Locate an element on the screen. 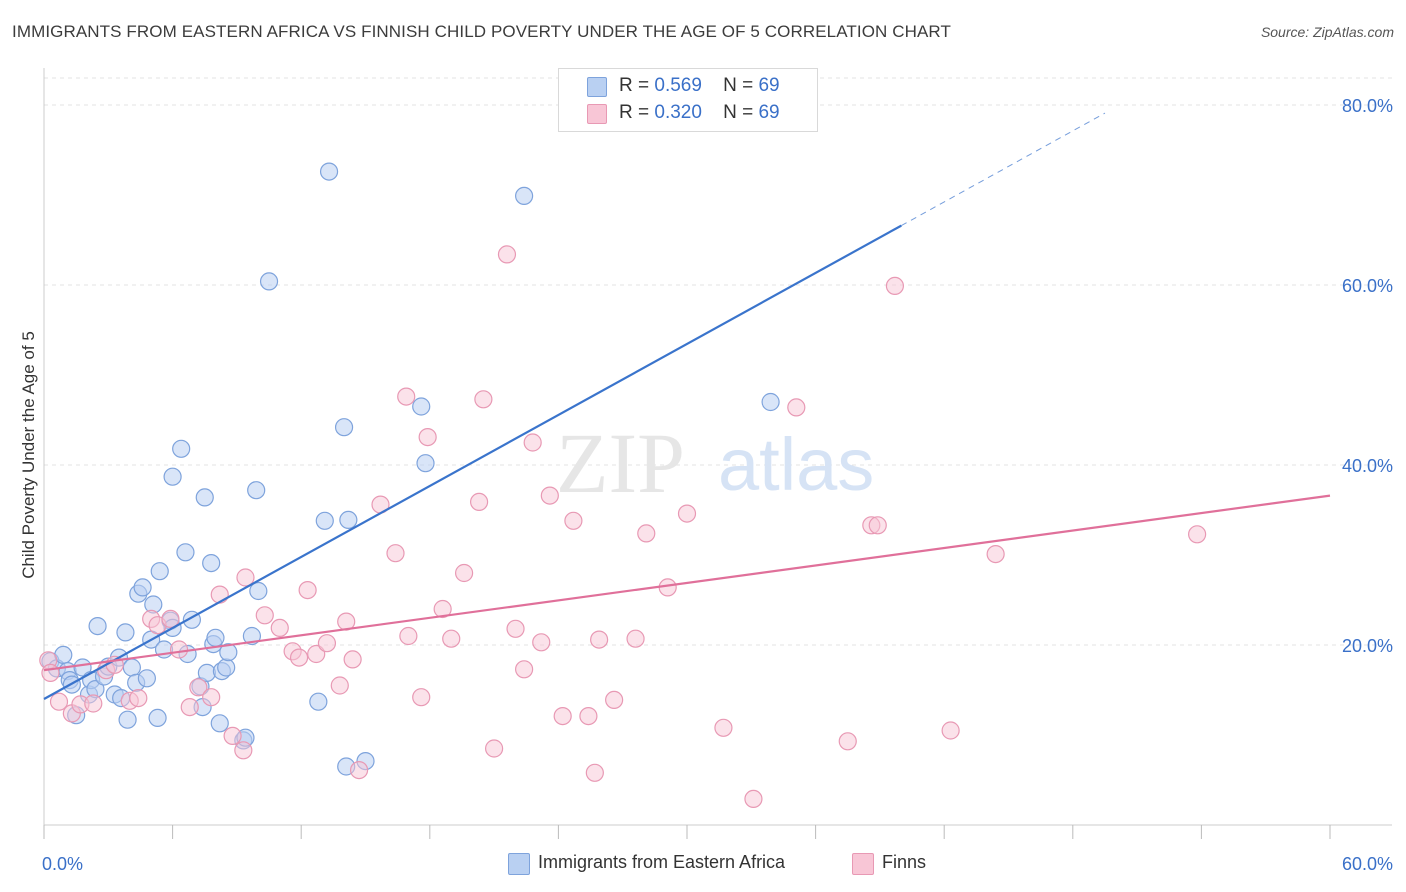 Image resolution: width=1406 pixels, height=892 pixels. trendline-eastern-africa-extension is located at coordinates (1003, 169).